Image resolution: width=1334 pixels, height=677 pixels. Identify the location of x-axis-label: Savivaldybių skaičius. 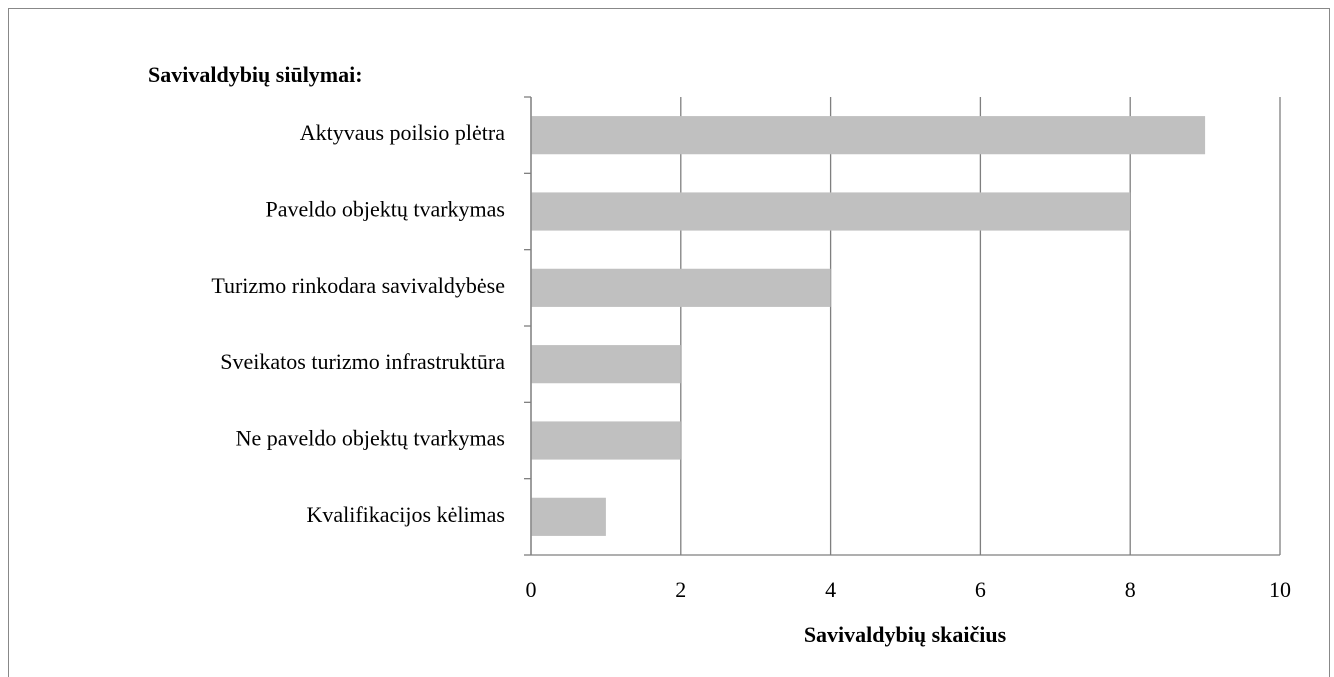
(905, 634).